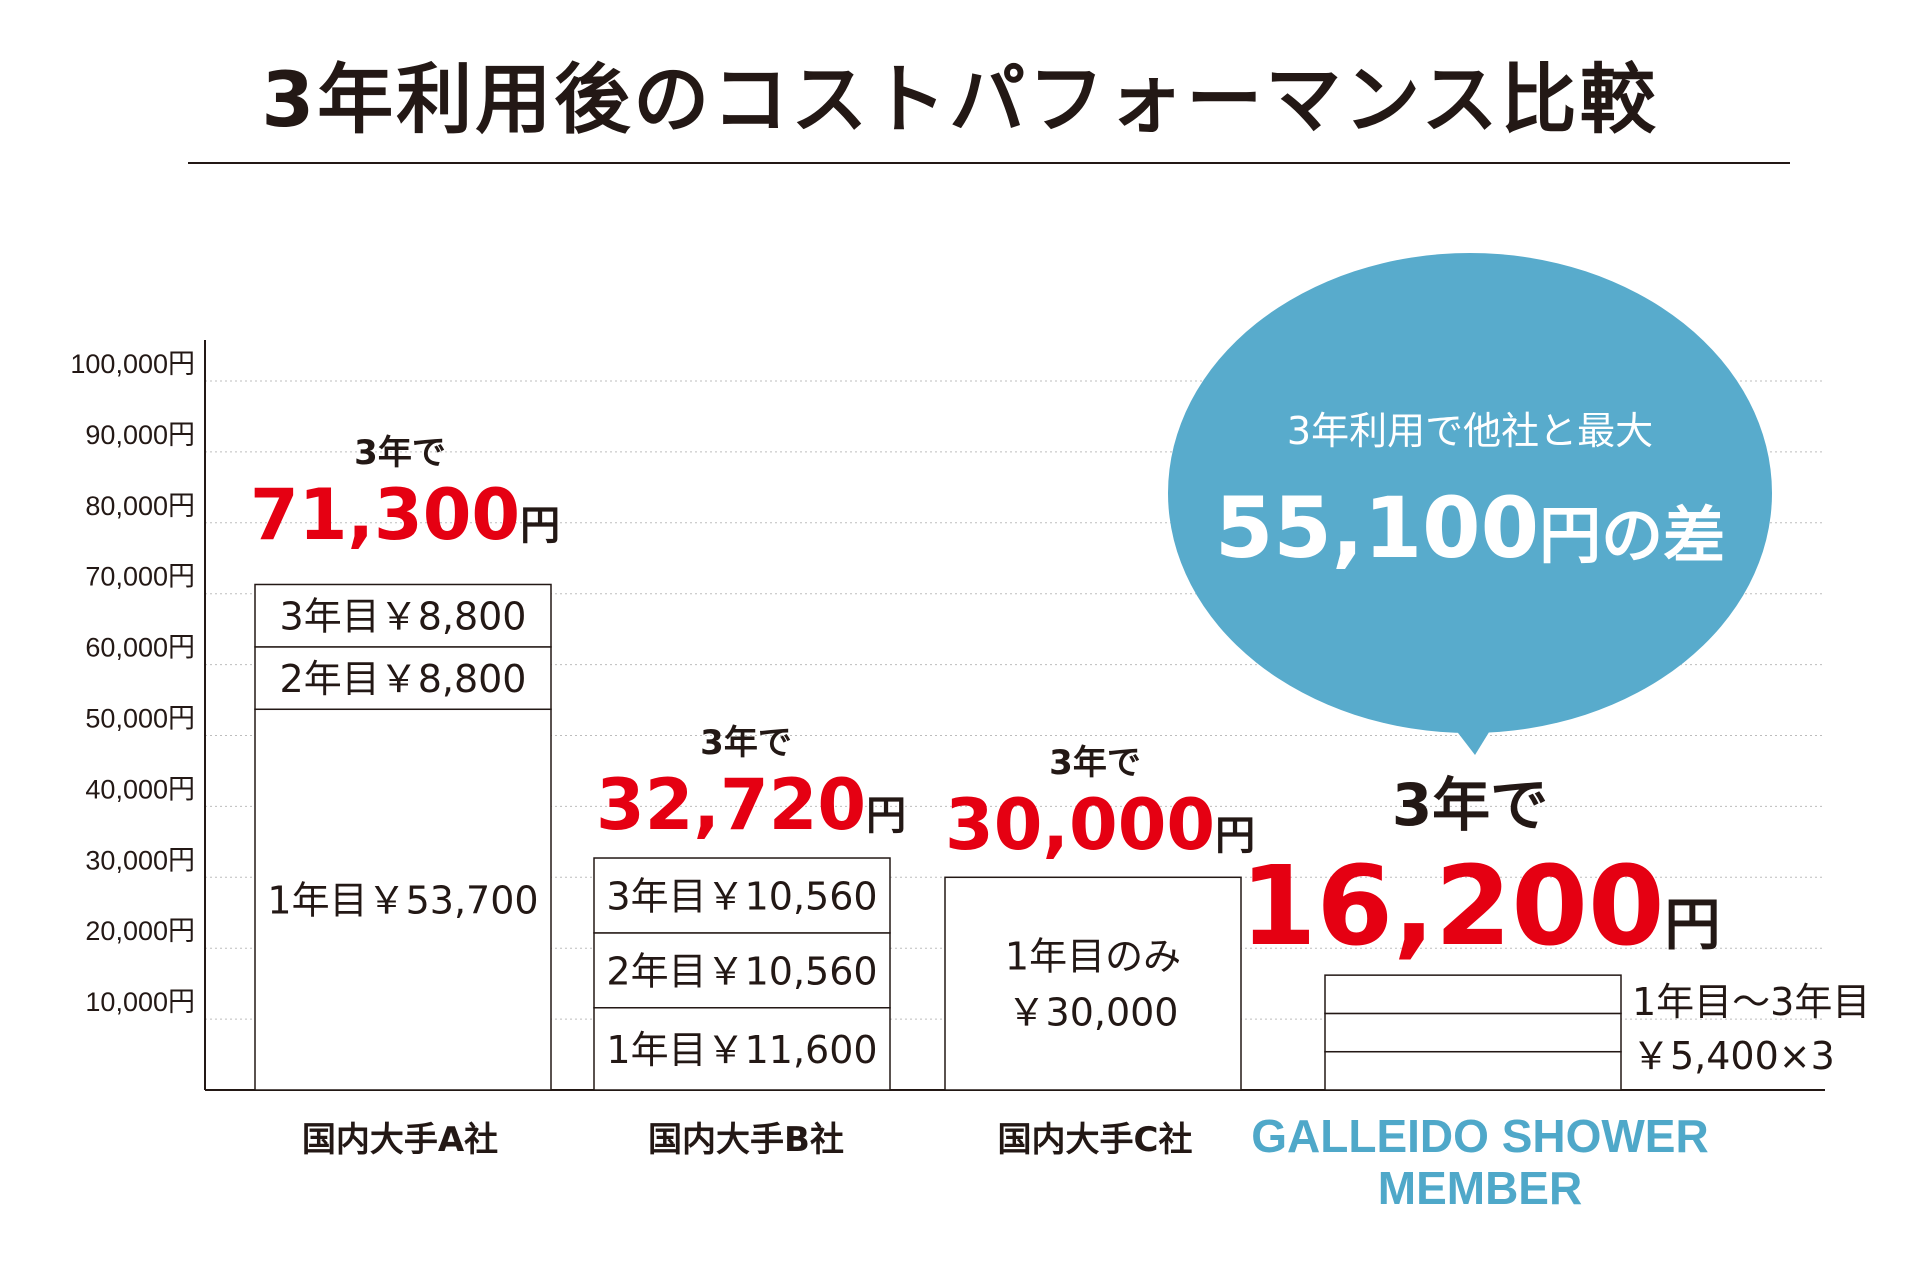 Image resolution: width=1920 pixels, height=1277 pixels. I want to click on category-label-a: 国内大手A社, so click(400, 1140).